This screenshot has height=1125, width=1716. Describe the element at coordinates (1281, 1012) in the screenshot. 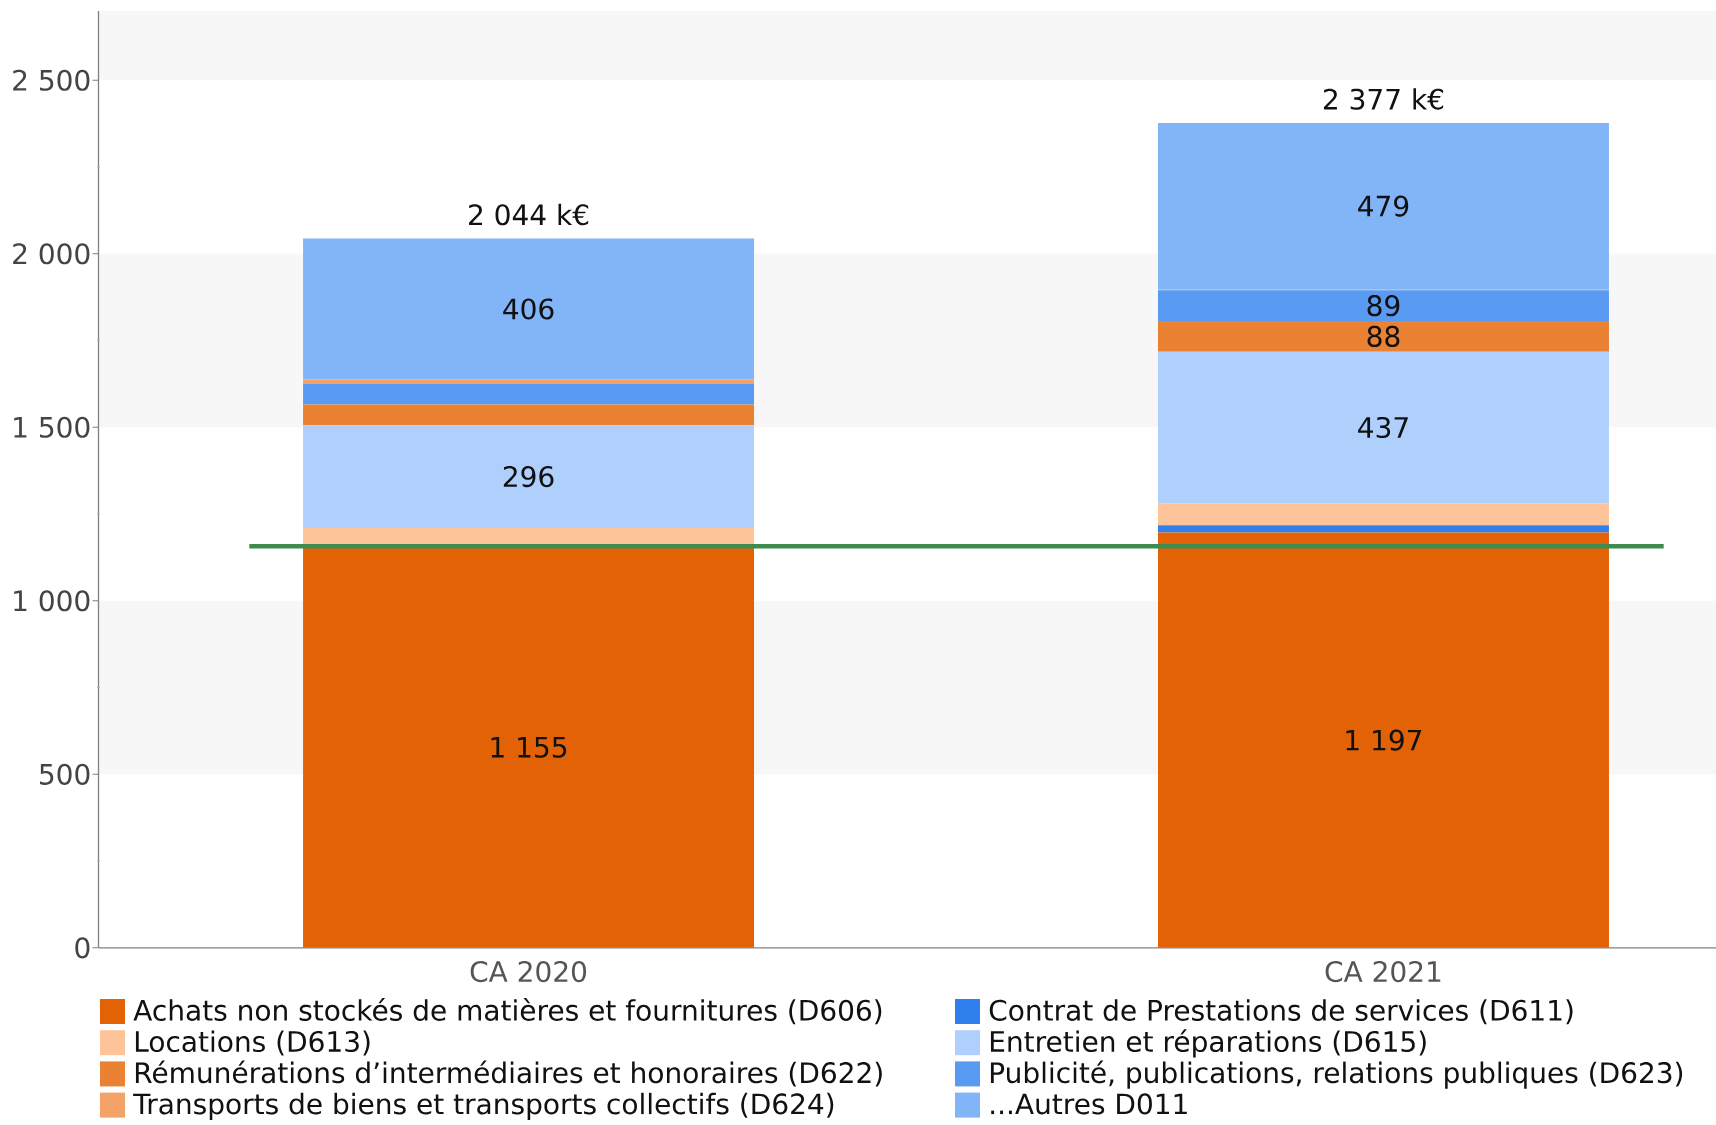

I see `legend-label: Contrat de Prestations de services (D611)` at that location.